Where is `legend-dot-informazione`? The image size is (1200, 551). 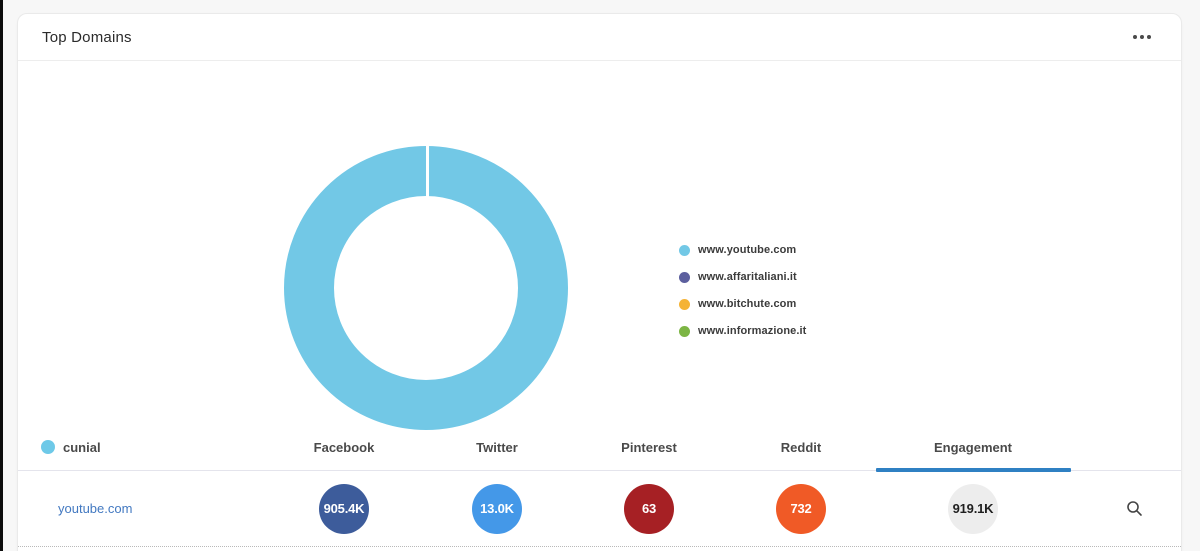
legend-dot-informazione is located at coordinates (684, 331).